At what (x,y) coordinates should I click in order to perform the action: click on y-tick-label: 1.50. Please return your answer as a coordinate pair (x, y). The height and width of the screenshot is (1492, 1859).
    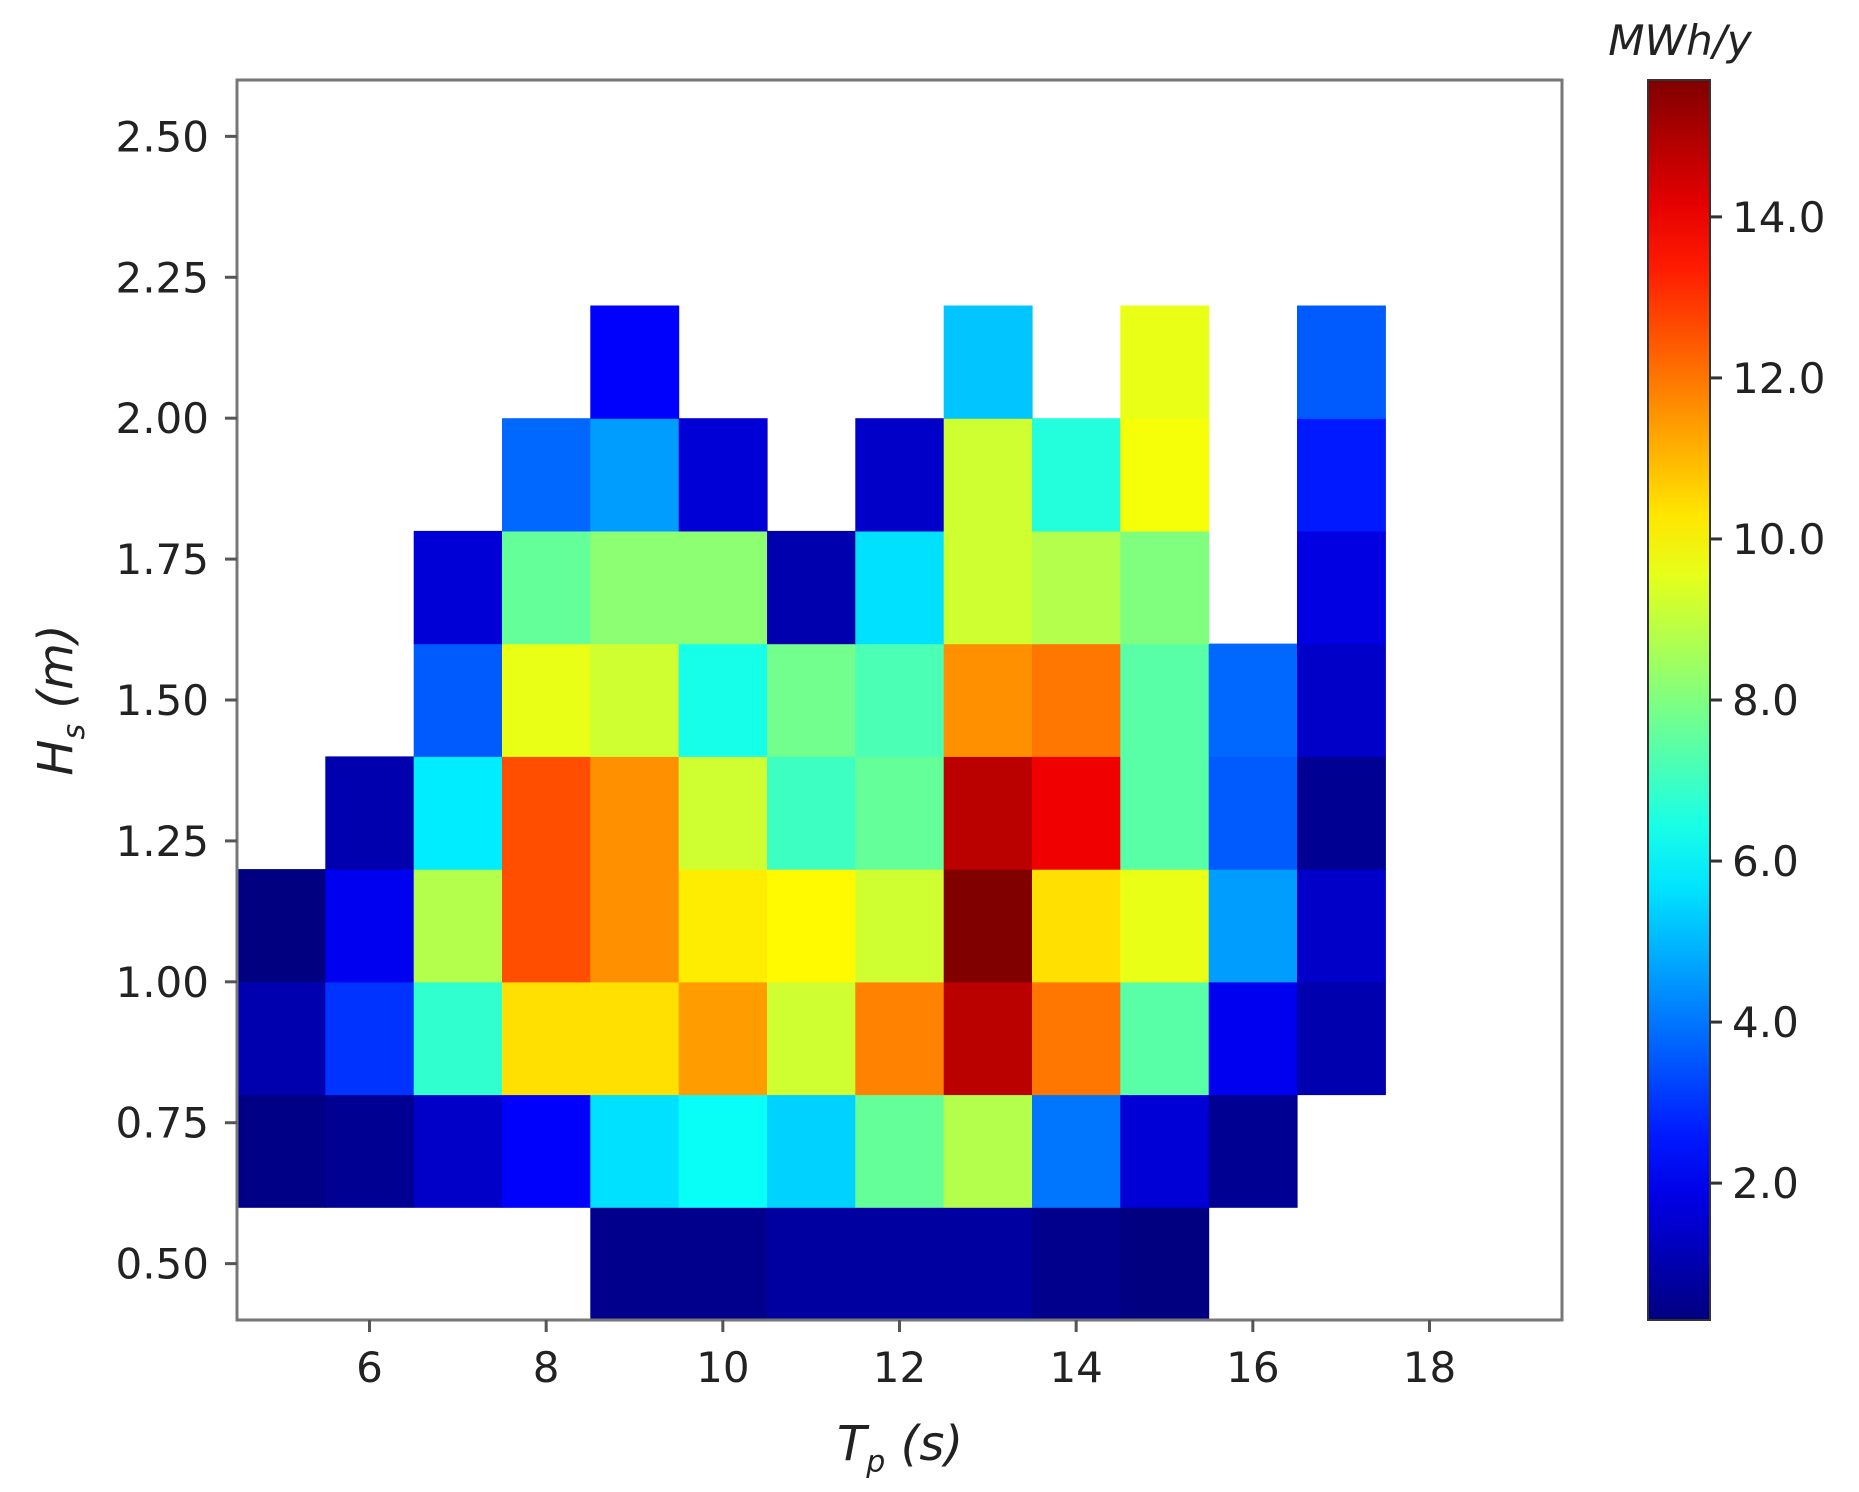
    Looking at the image, I should click on (162, 700).